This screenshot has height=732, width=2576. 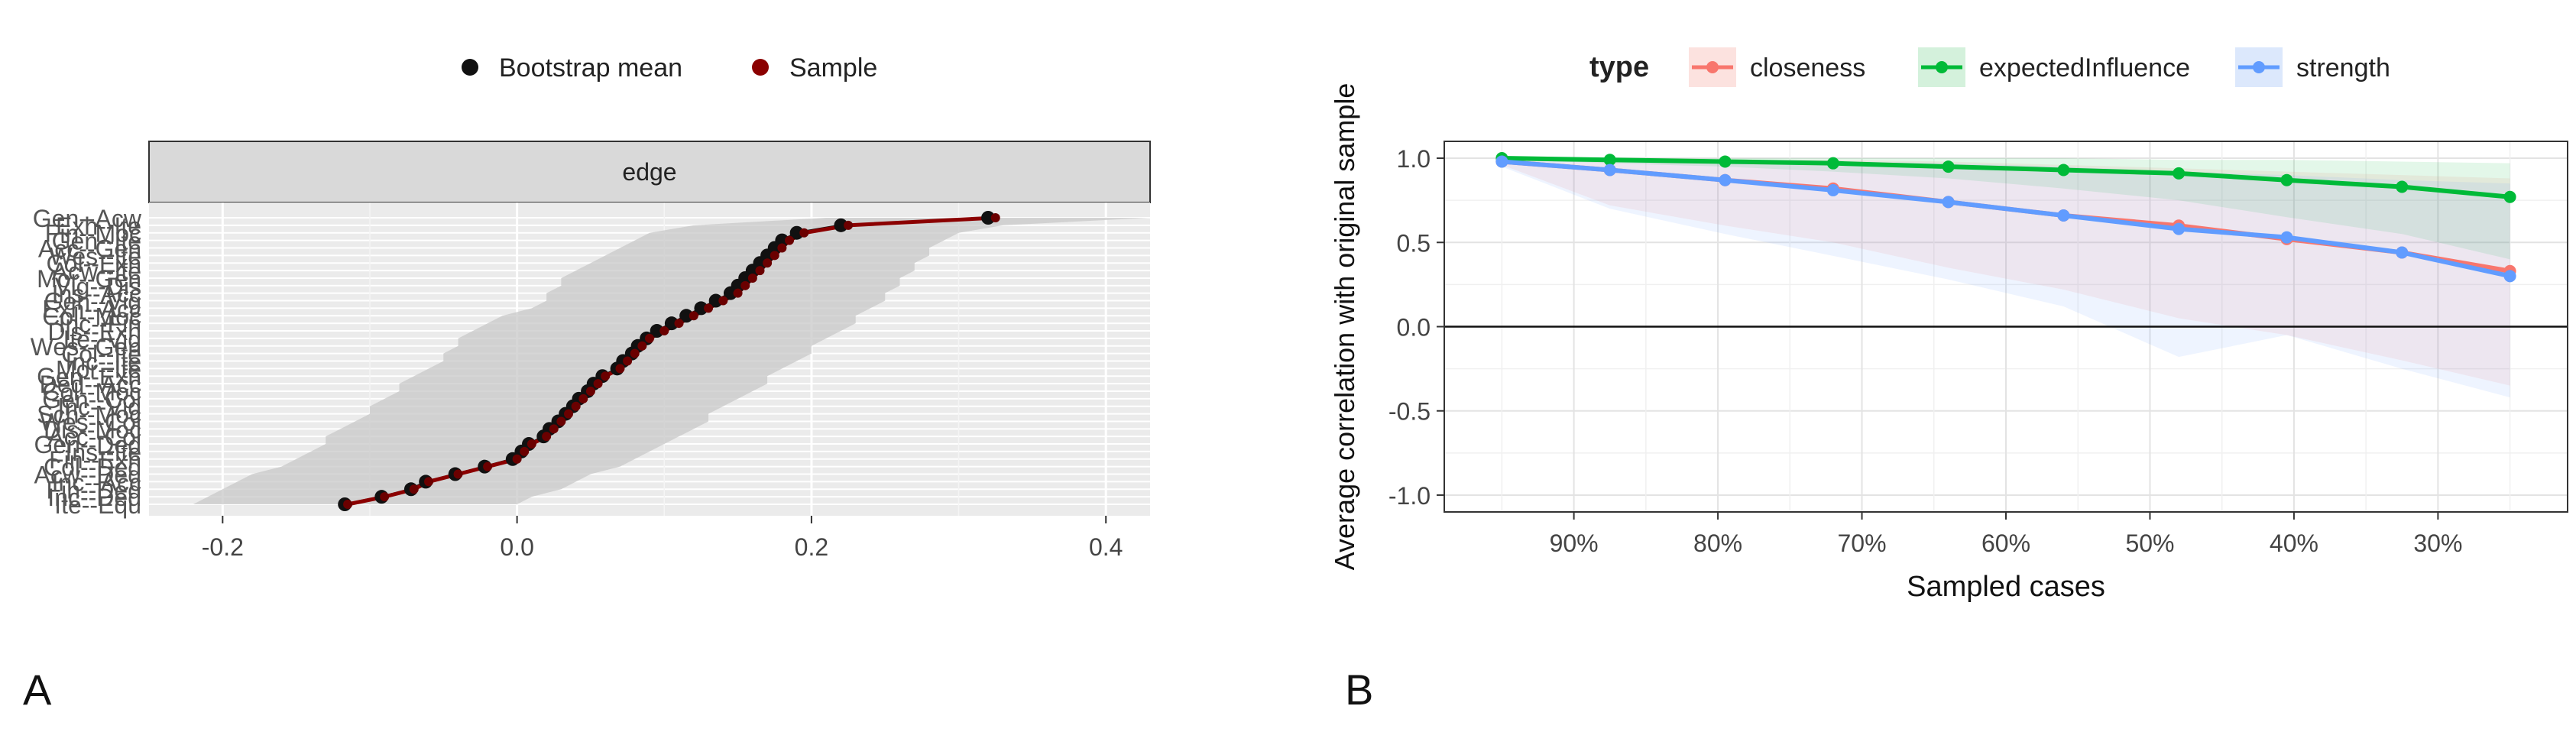 What do you see at coordinates (1414, 243) in the screenshot?
I see `y-tick-label: 0.5` at bounding box center [1414, 243].